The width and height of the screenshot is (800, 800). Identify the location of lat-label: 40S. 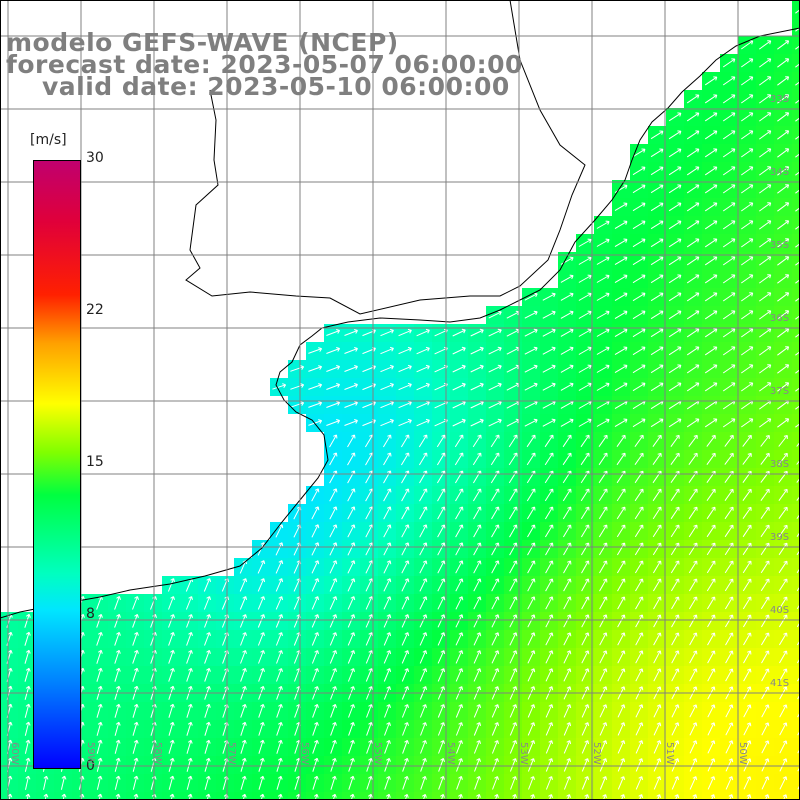
(780, 610).